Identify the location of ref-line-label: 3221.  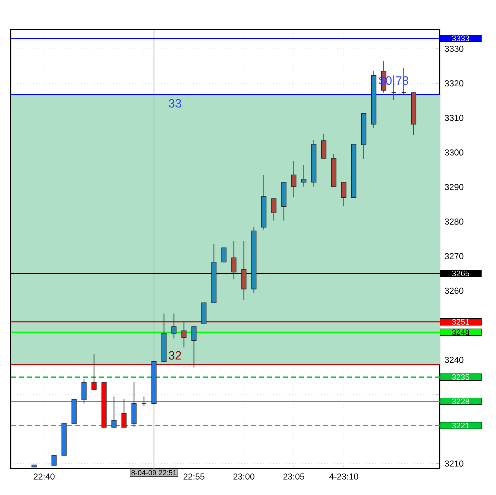
(461, 425).